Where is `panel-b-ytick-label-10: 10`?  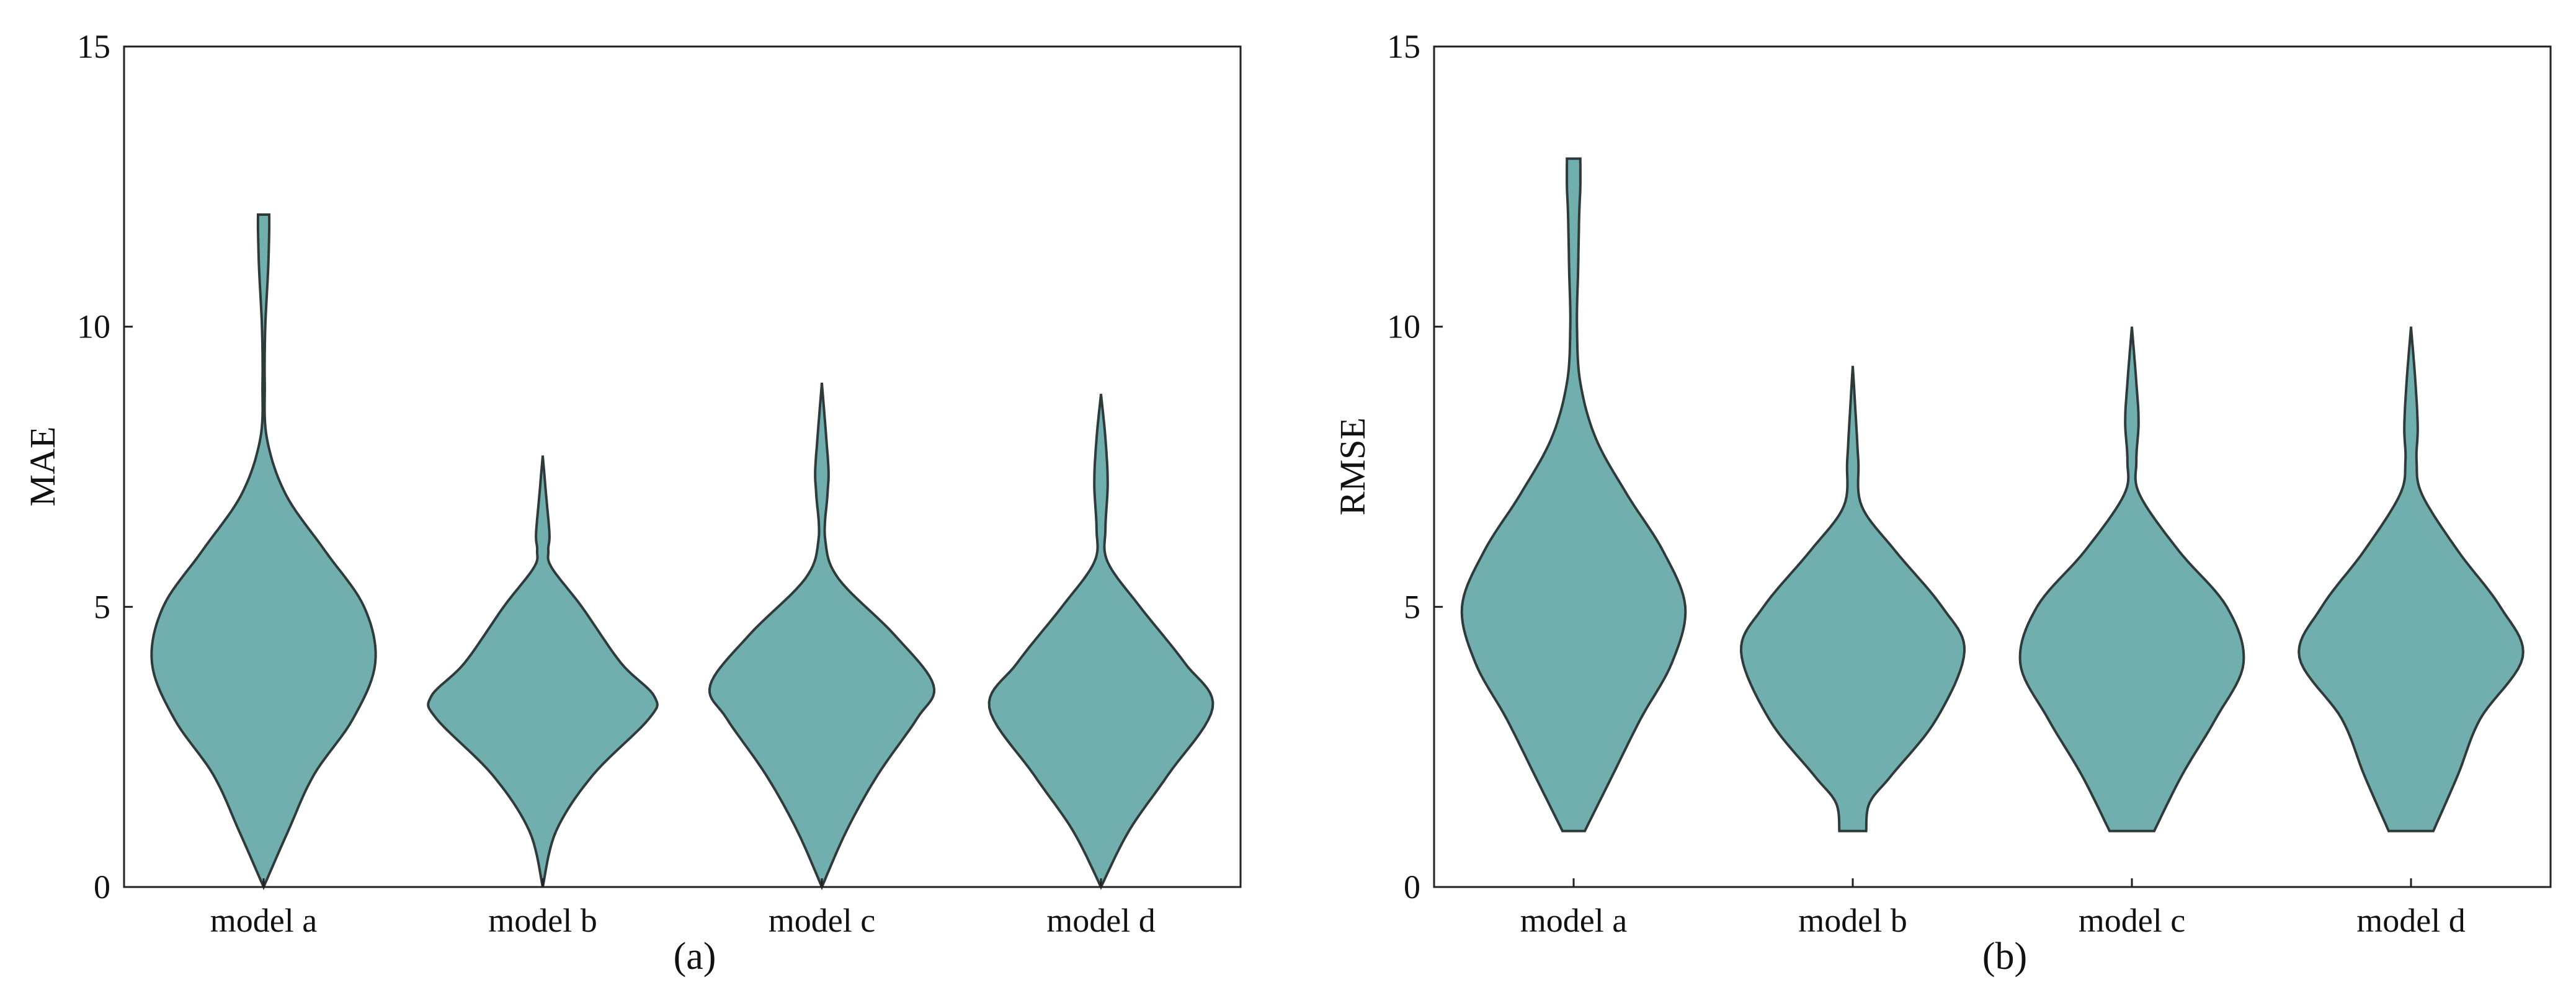
panel-b-ytick-label-10: 10 is located at coordinates (1404, 326).